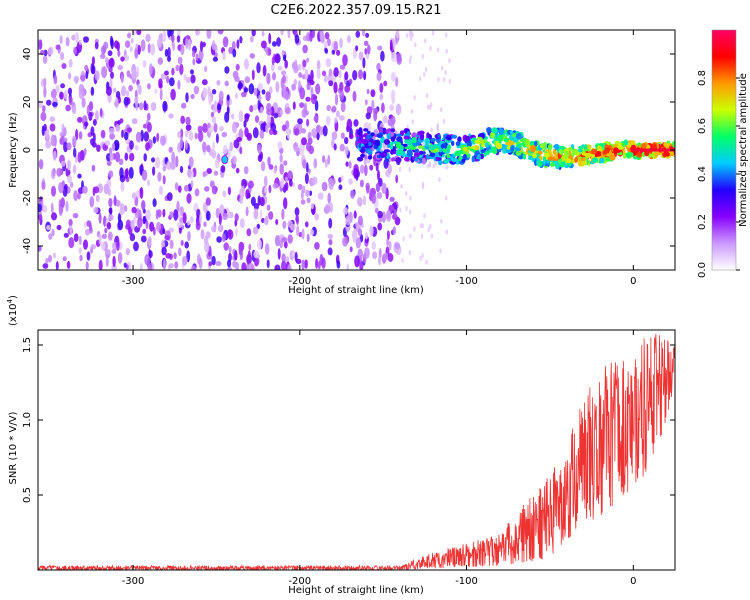 Image resolution: width=750 pixels, height=600 pixels. What do you see at coordinates (724, 150) in the screenshot?
I see `colorbar-frame` at bounding box center [724, 150].